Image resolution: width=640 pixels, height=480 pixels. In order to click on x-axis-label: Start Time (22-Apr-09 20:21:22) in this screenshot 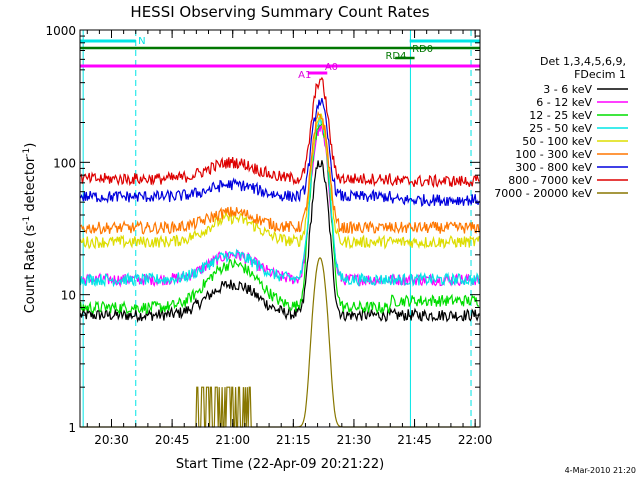, I will do `click(280, 464)`.